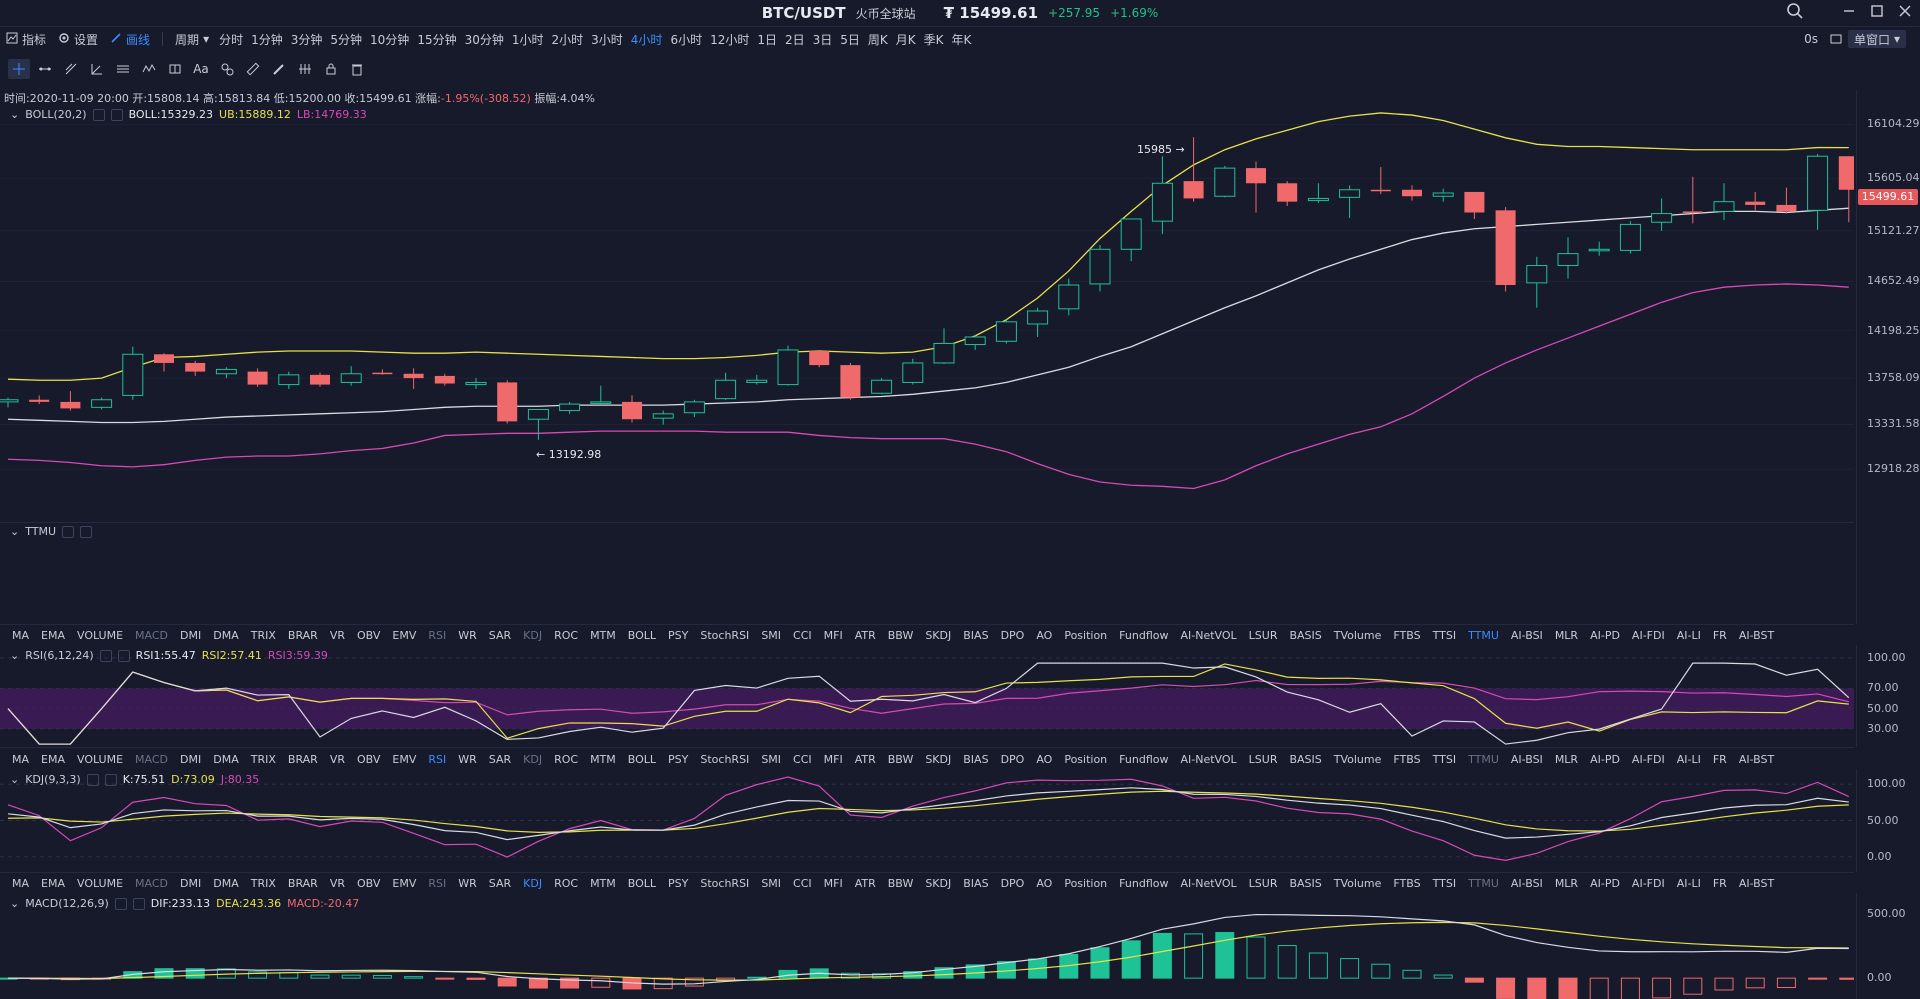 The image size is (1920, 999). I want to click on parallel-icon, so click(123, 69).